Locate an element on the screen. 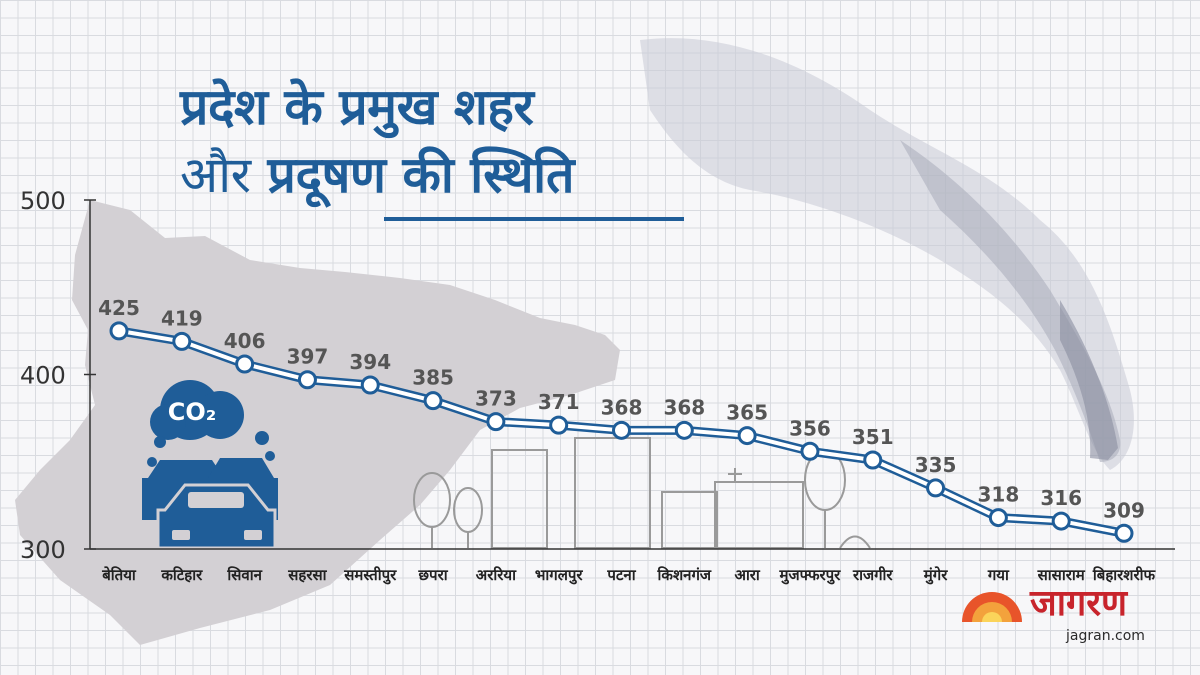 The height and width of the screenshot is (675, 1200). x-tick-label: कटिहार is located at coordinates (181, 575).